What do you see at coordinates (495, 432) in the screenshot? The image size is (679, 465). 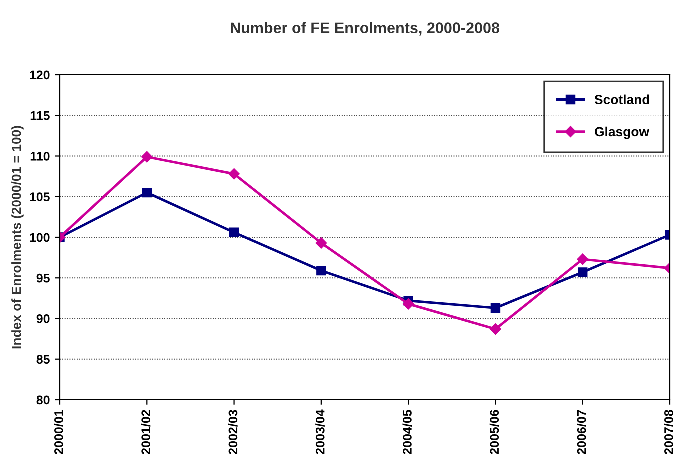 I see `x-tick-label: 2005/06` at bounding box center [495, 432].